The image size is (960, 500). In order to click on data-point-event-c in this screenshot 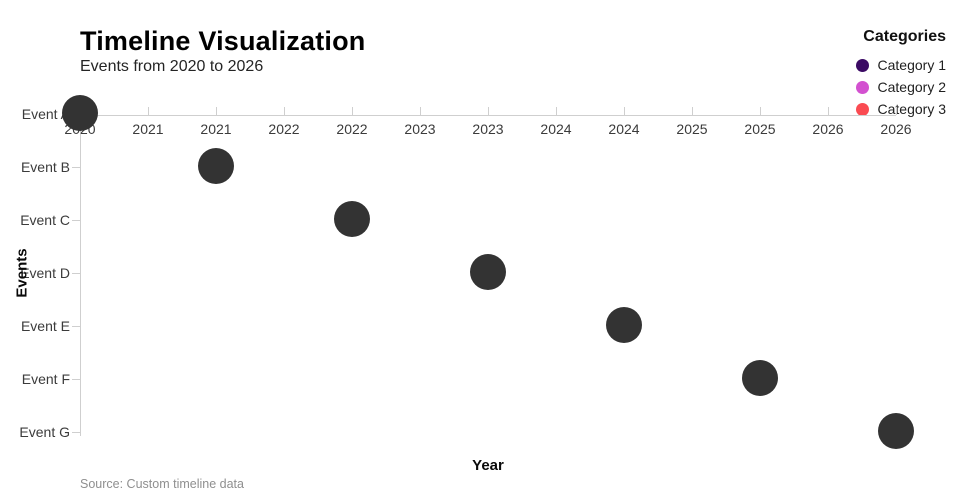, I will do `click(352, 219)`.